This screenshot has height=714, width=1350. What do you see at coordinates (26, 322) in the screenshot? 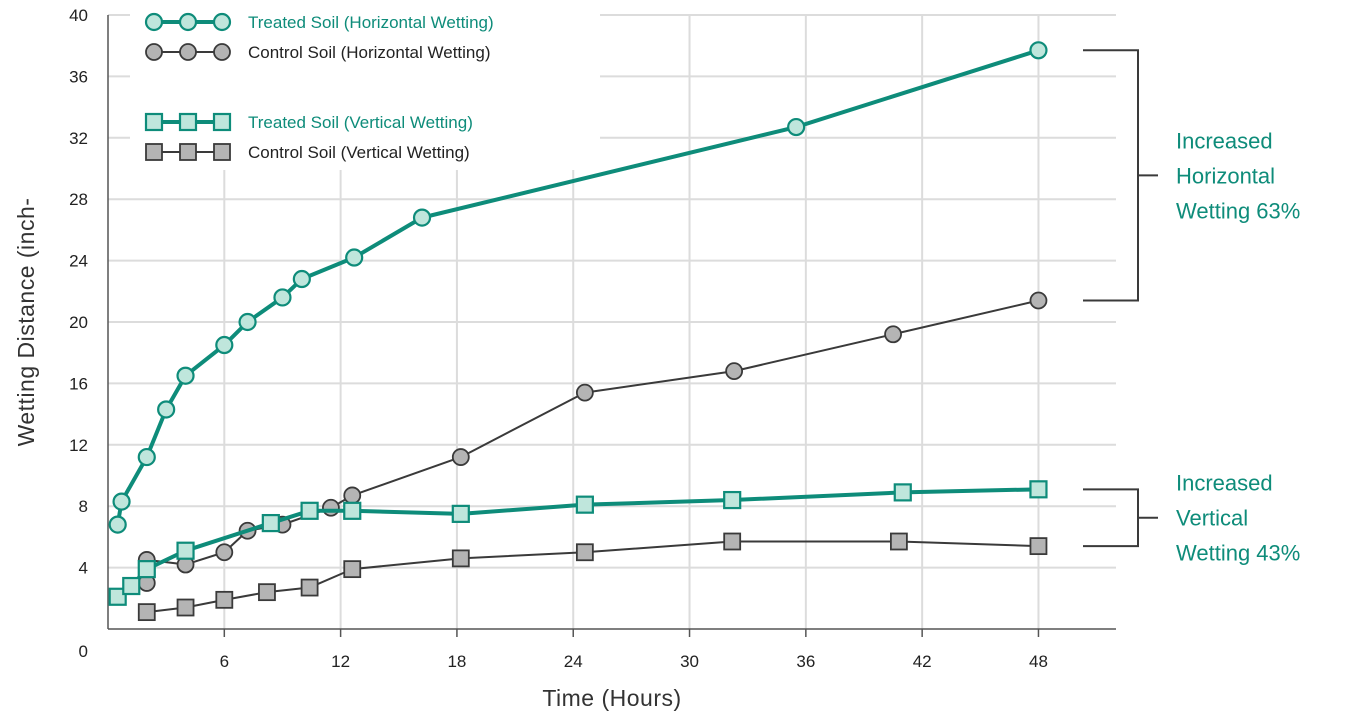
I see `y-axis-title: Wetting Distance (inch-` at bounding box center [26, 322].